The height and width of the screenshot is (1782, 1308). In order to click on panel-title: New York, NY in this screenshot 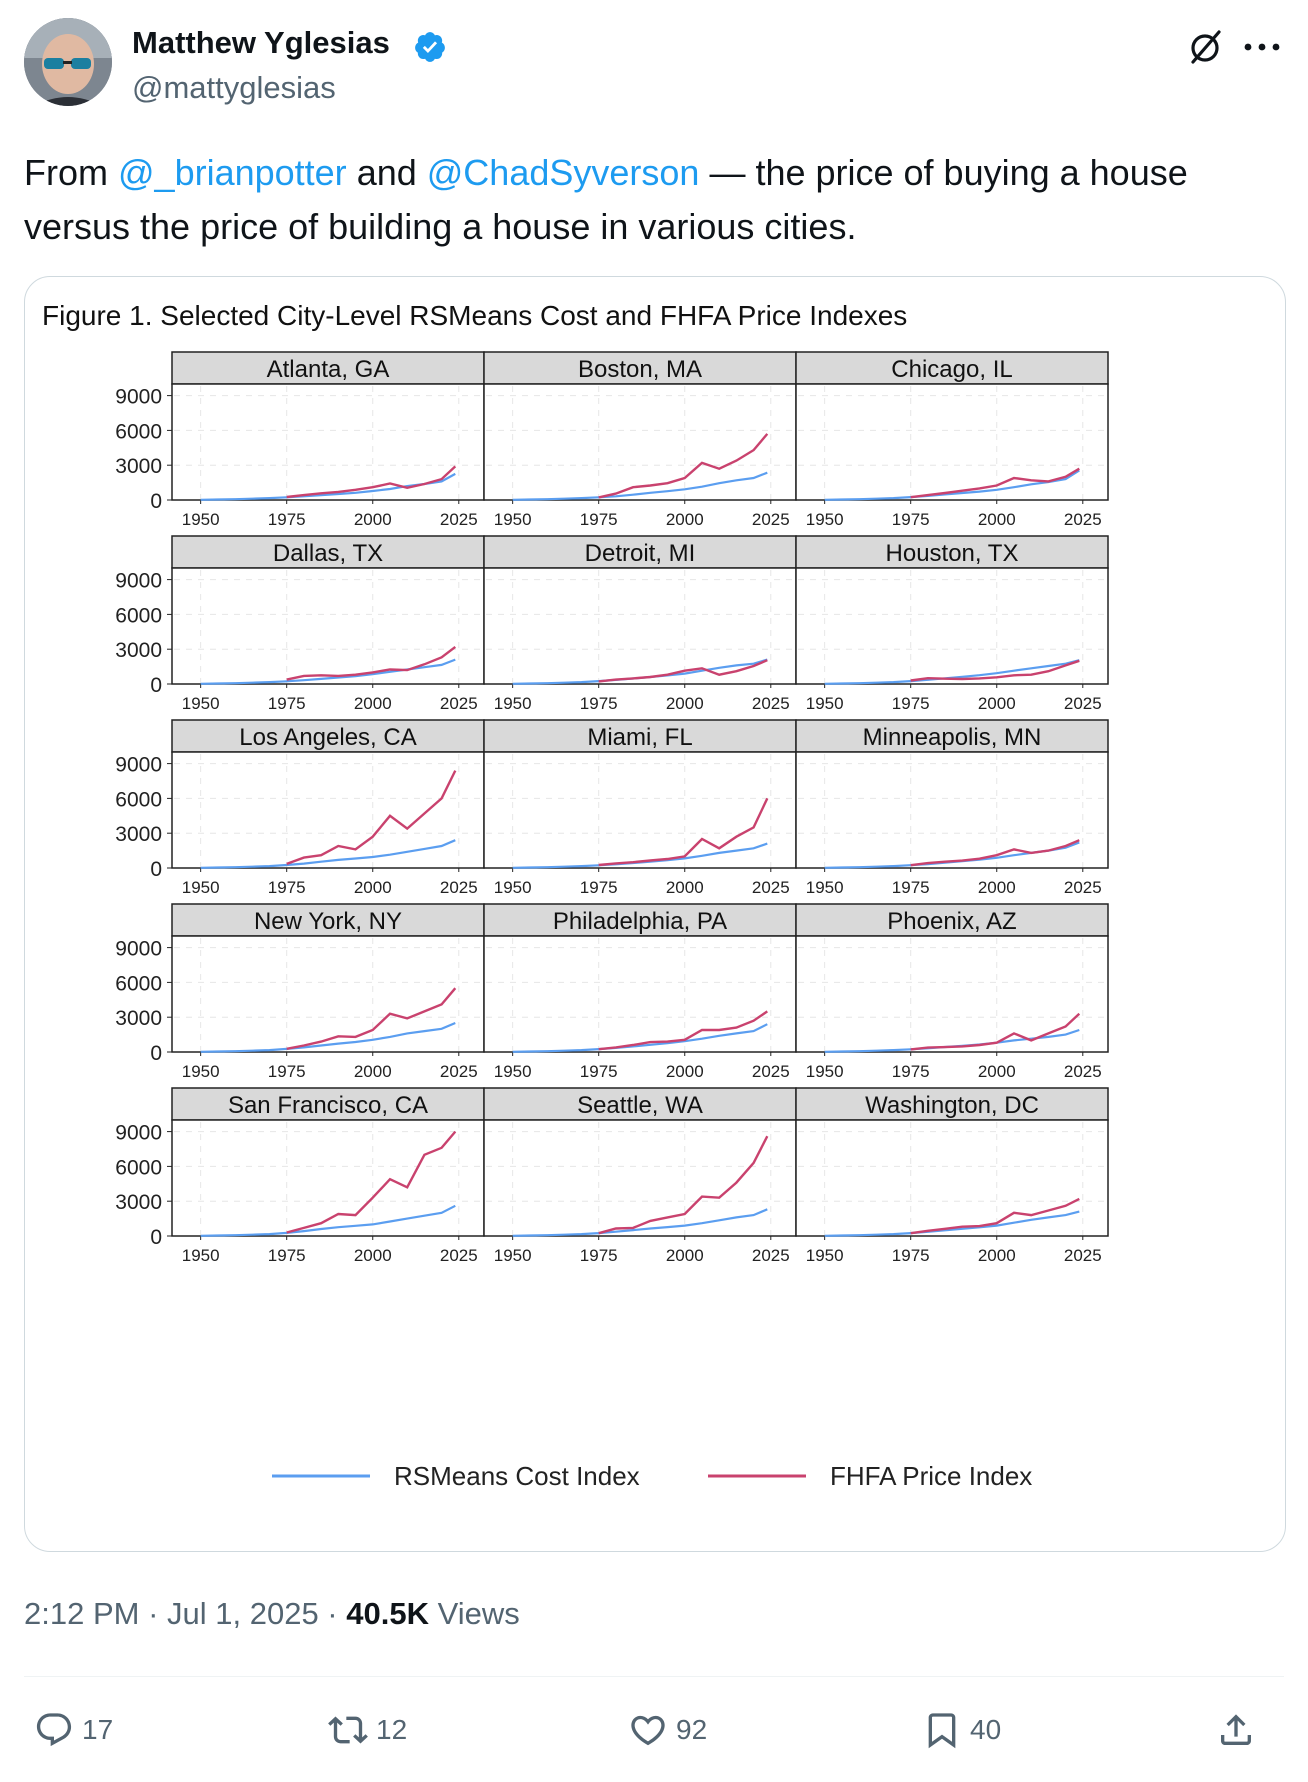, I will do `click(328, 921)`.